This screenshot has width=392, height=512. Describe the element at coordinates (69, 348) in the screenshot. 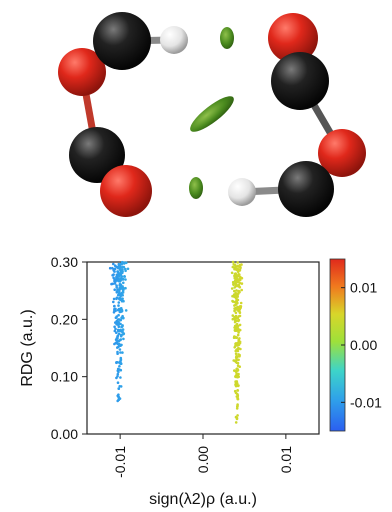

I see `y-axis-ticks: 0.00 0.10 0.20 0.30` at that location.